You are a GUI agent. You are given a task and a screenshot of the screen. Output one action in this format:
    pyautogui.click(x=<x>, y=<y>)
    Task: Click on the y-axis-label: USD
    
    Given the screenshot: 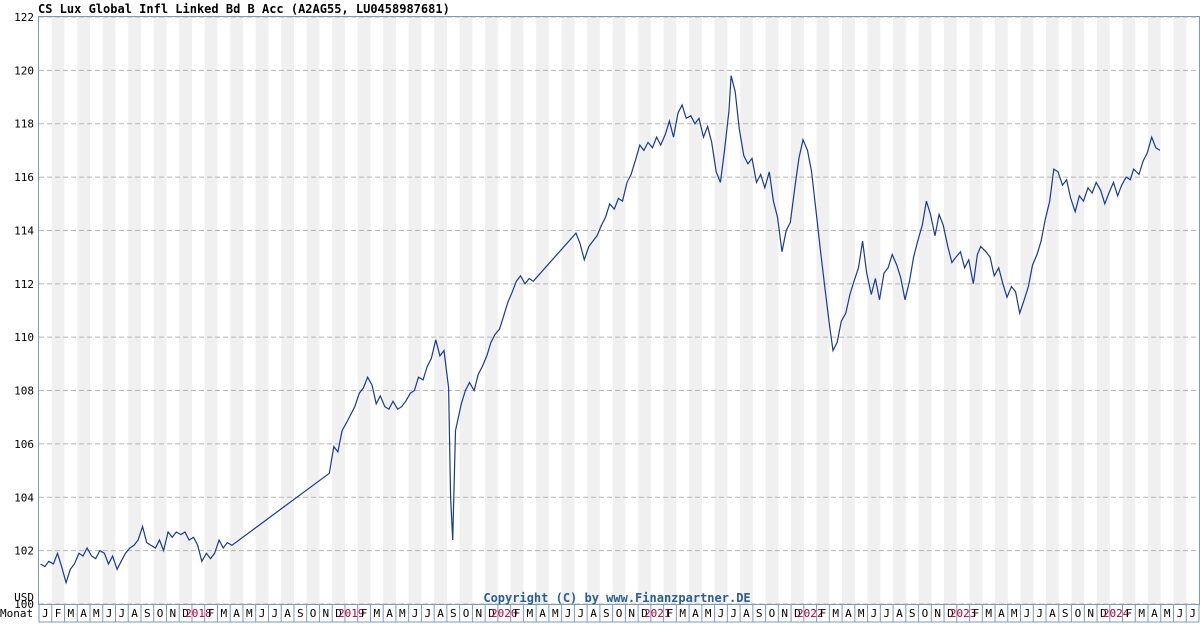 What is the action you would take?
    pyautogui.click(x=24, y=597)
    